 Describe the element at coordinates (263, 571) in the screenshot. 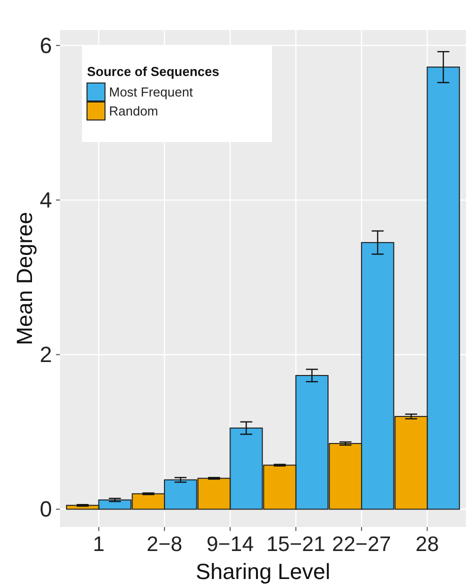

I see `x-axis-title: Sharing Level` at that location.